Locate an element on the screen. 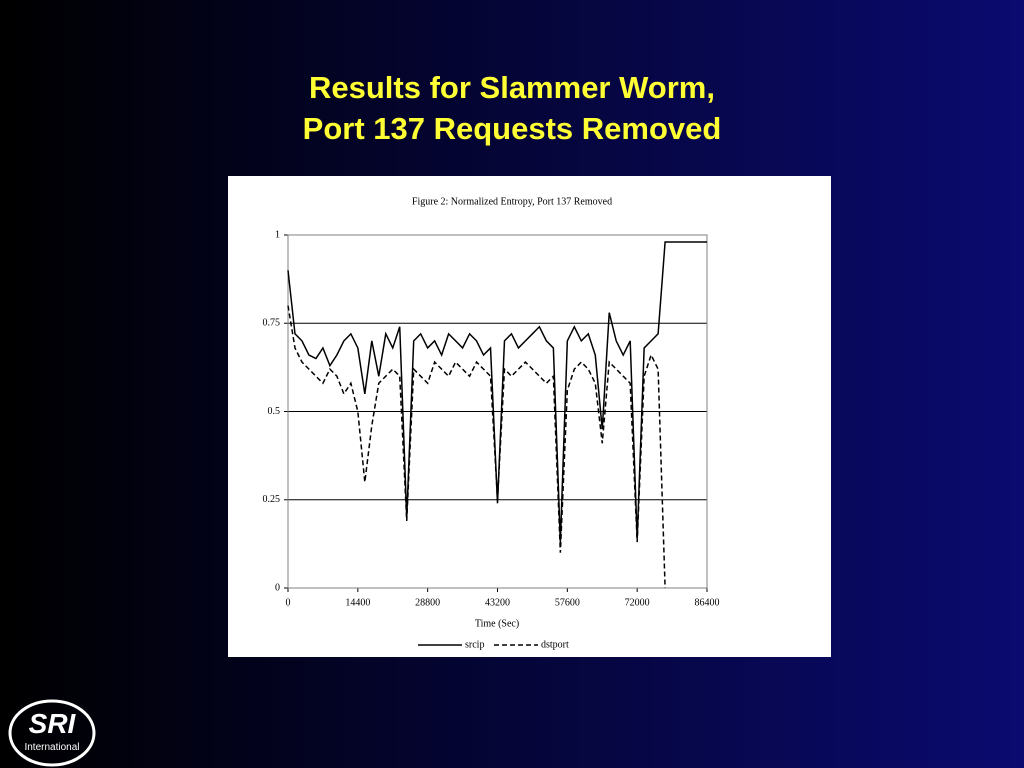  x-tick-label: 0 is located at coordinates (288, 602).